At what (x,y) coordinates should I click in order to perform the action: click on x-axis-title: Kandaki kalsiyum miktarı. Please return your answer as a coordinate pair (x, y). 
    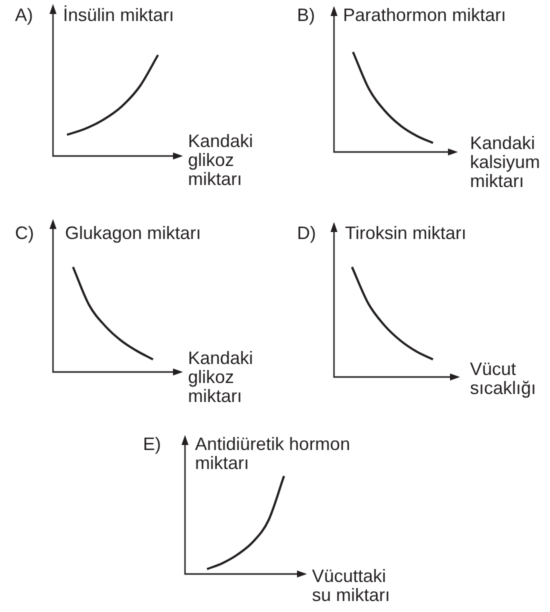
    Looking at the image, I should click on (505, 162).